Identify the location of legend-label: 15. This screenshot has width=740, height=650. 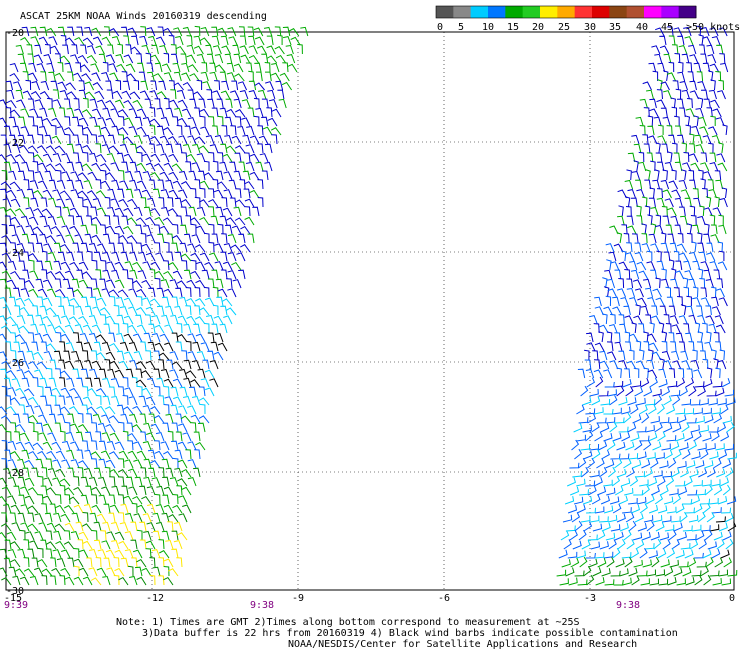
(513, 27).